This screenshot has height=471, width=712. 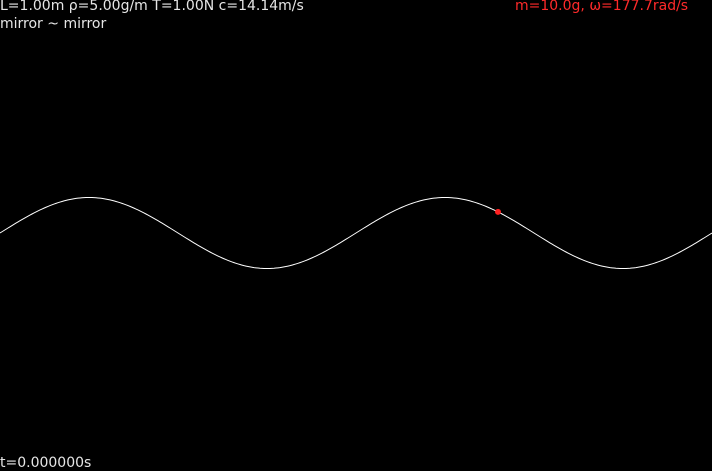 What do you see at coordinates (152, 7) in the screenshot?
I see `string-parameters-readout: L=1.00m ρ=5.00g/m T=1.00N c=14.14m/s` at bounding box center [152, 7].